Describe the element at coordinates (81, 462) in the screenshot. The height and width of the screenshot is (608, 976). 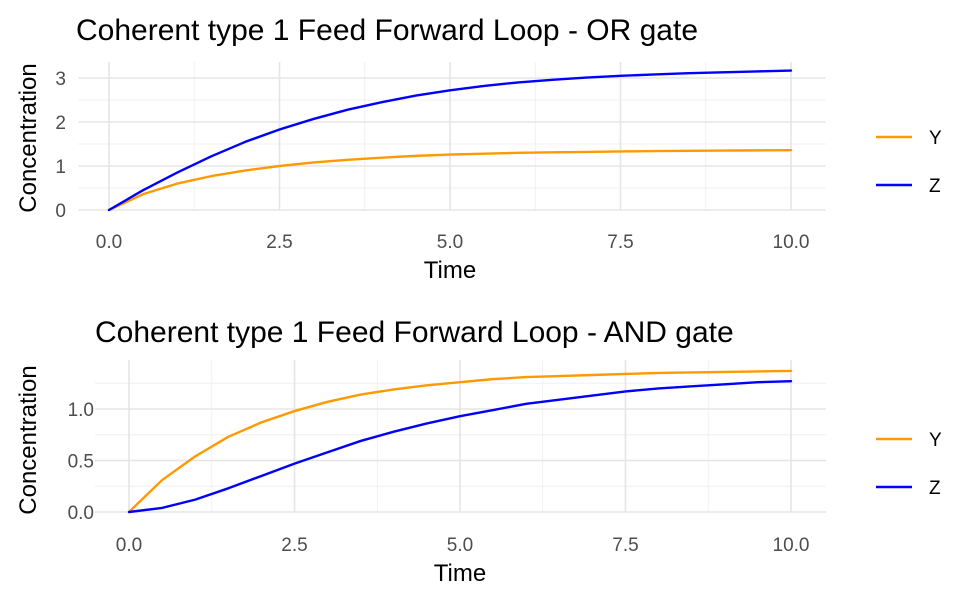
I see `y-tick-label: 0.5` at that location.